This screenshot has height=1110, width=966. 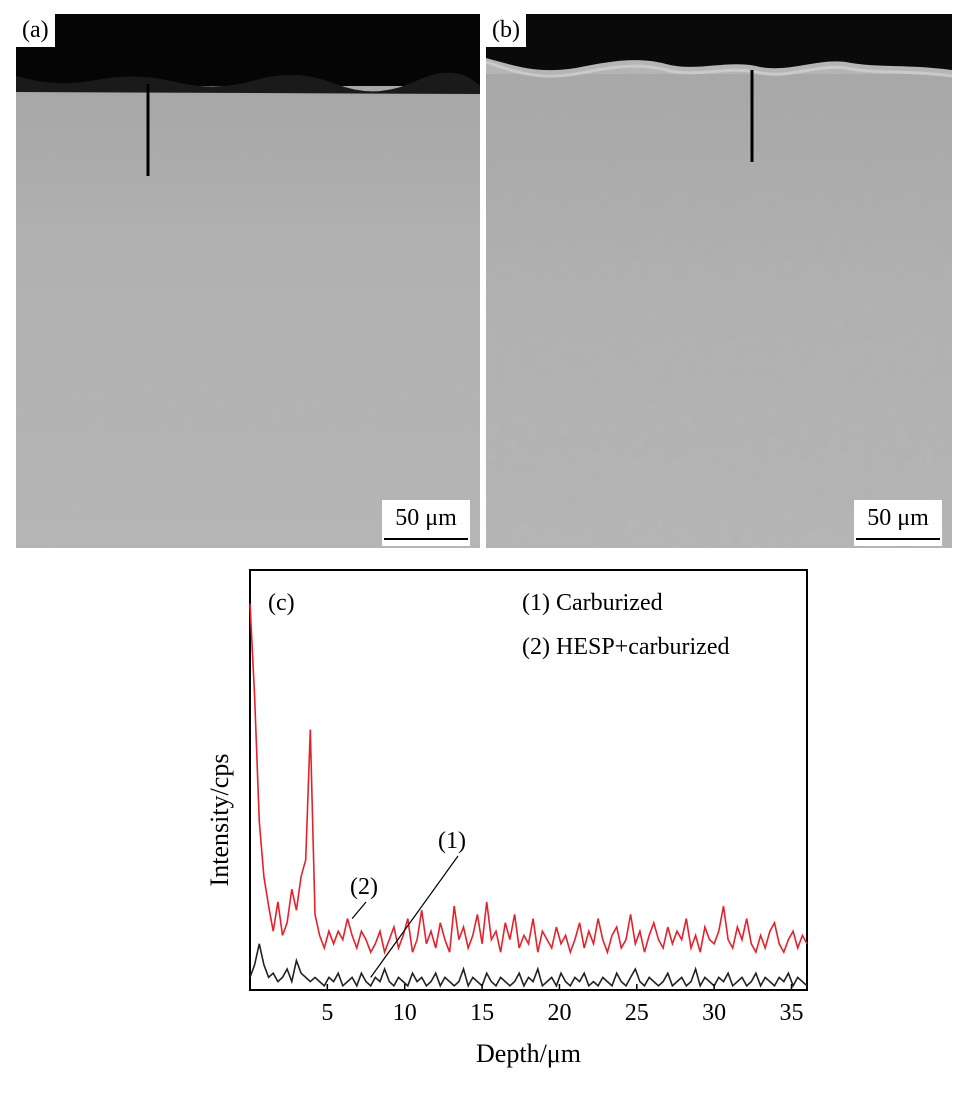 What do you see at coordinates (559, 1013) in the screenshot?
I see `x-tick-label: 20` at bounding box center [559, 1013].